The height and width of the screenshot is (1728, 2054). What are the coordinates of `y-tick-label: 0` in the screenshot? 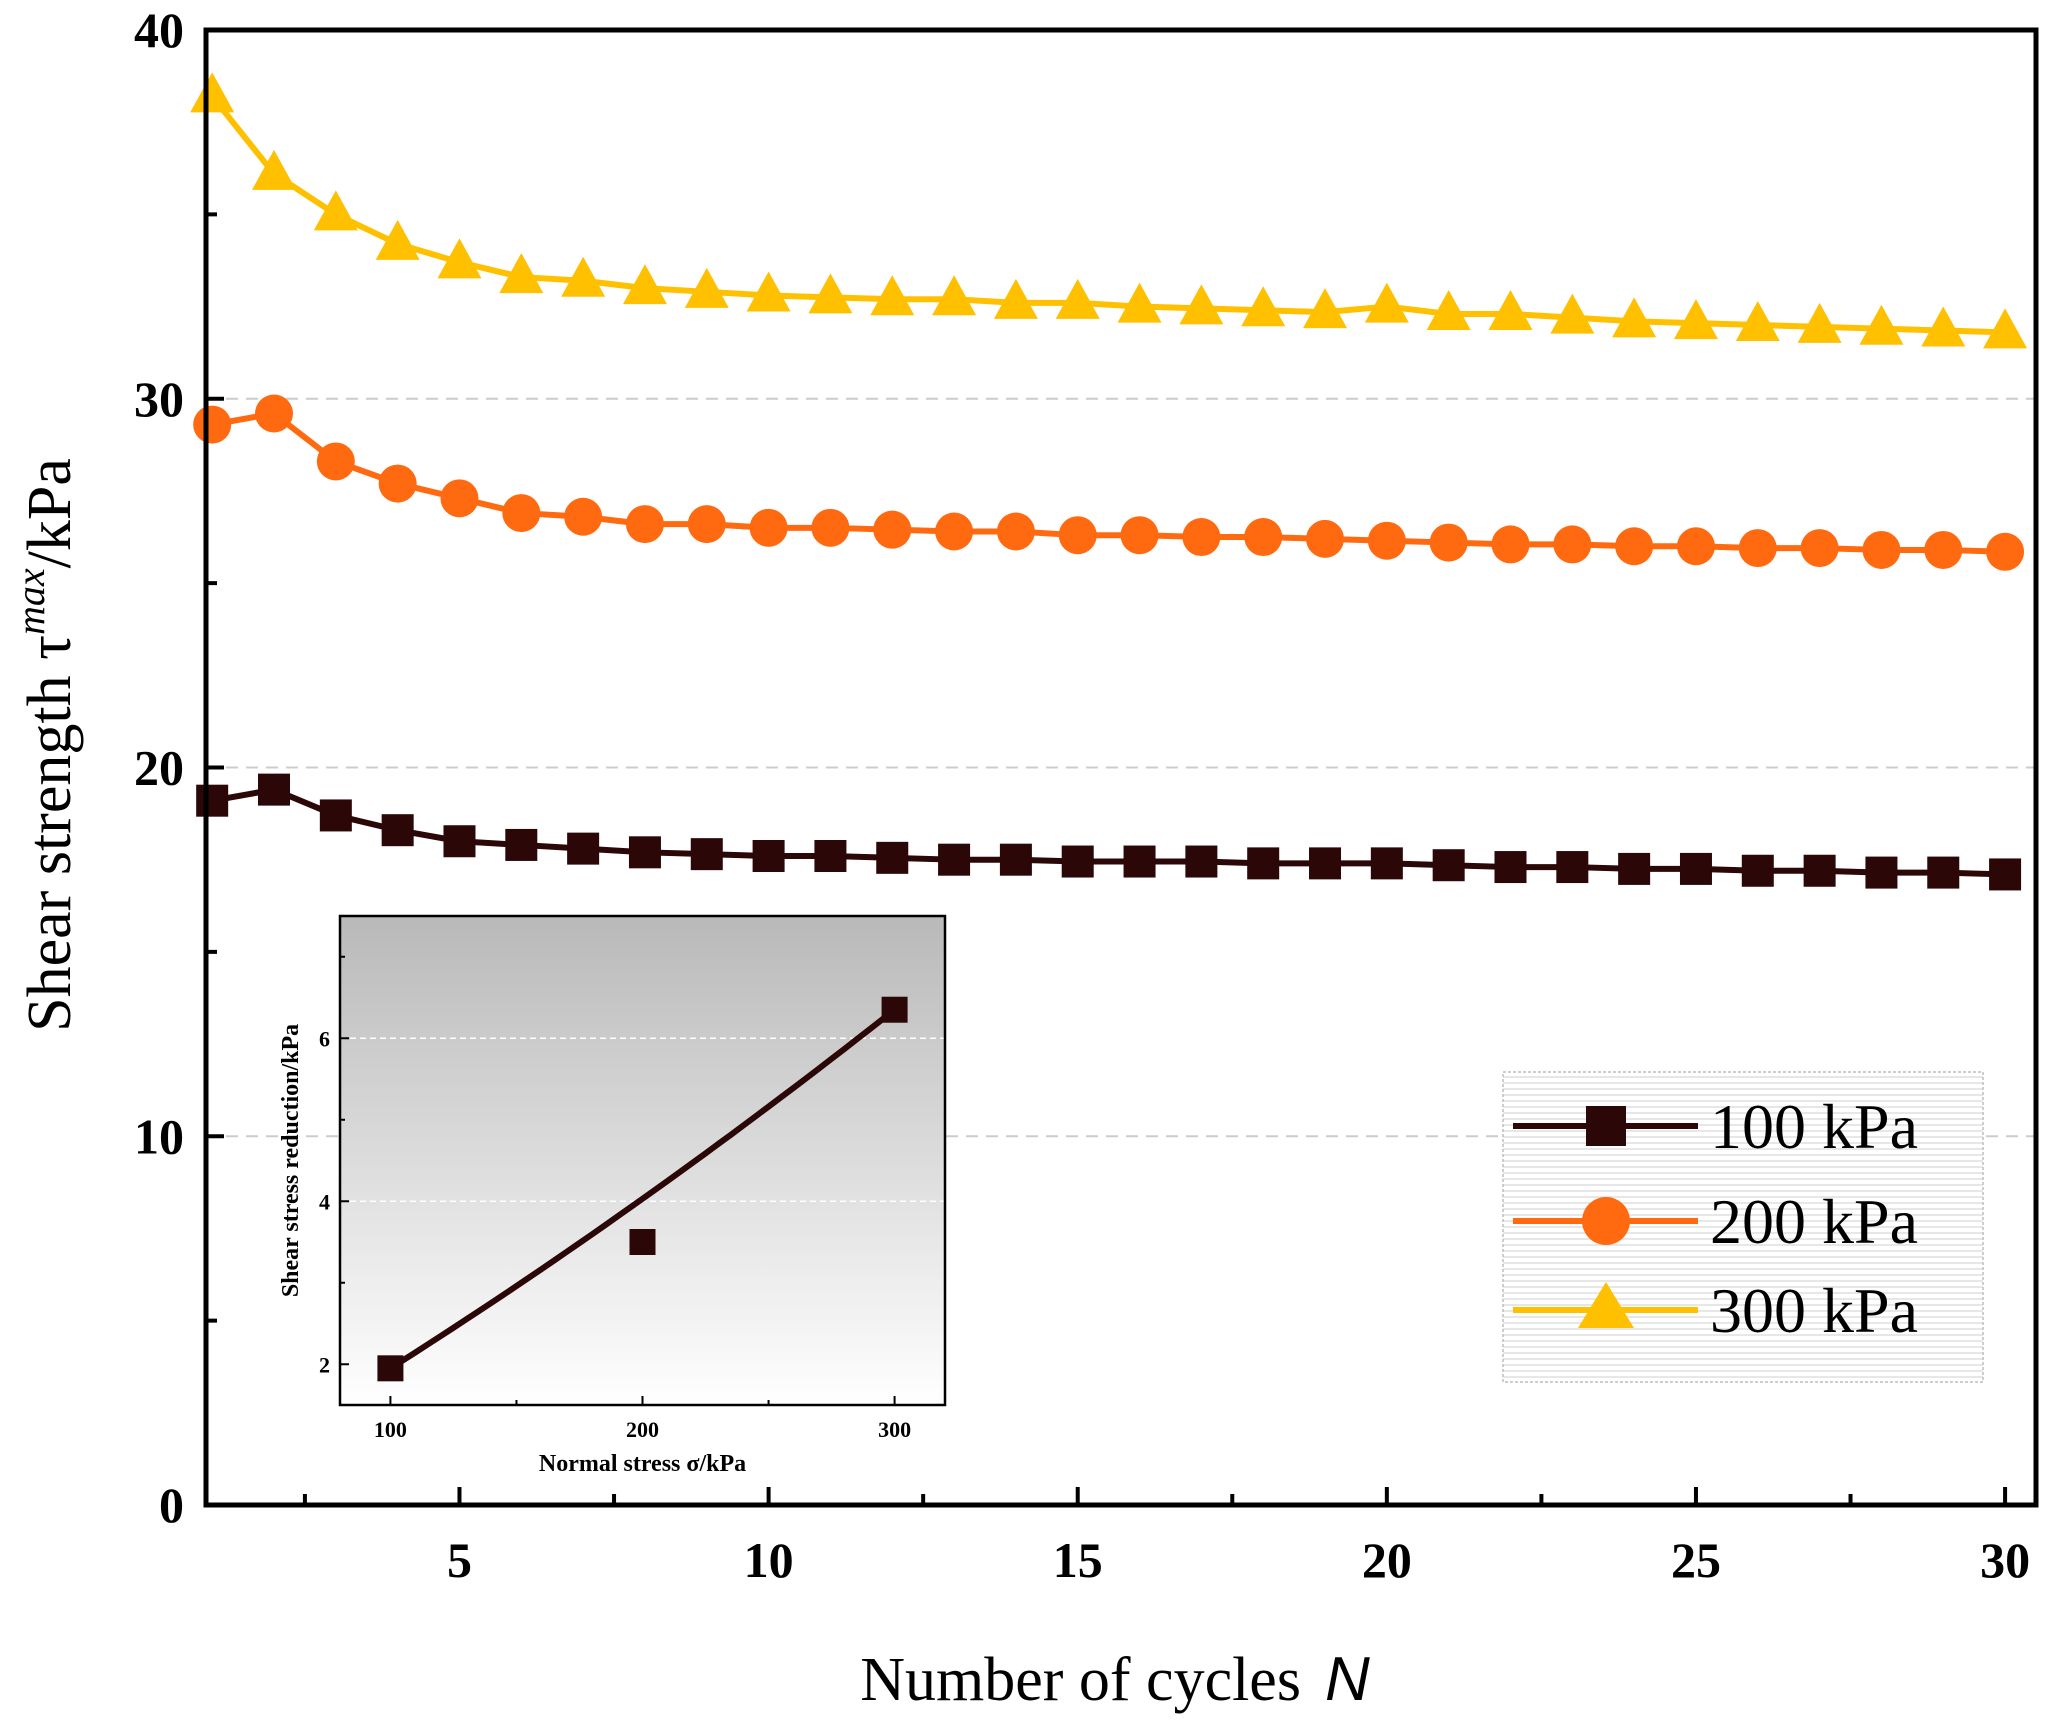 It's located at (171, 1505).